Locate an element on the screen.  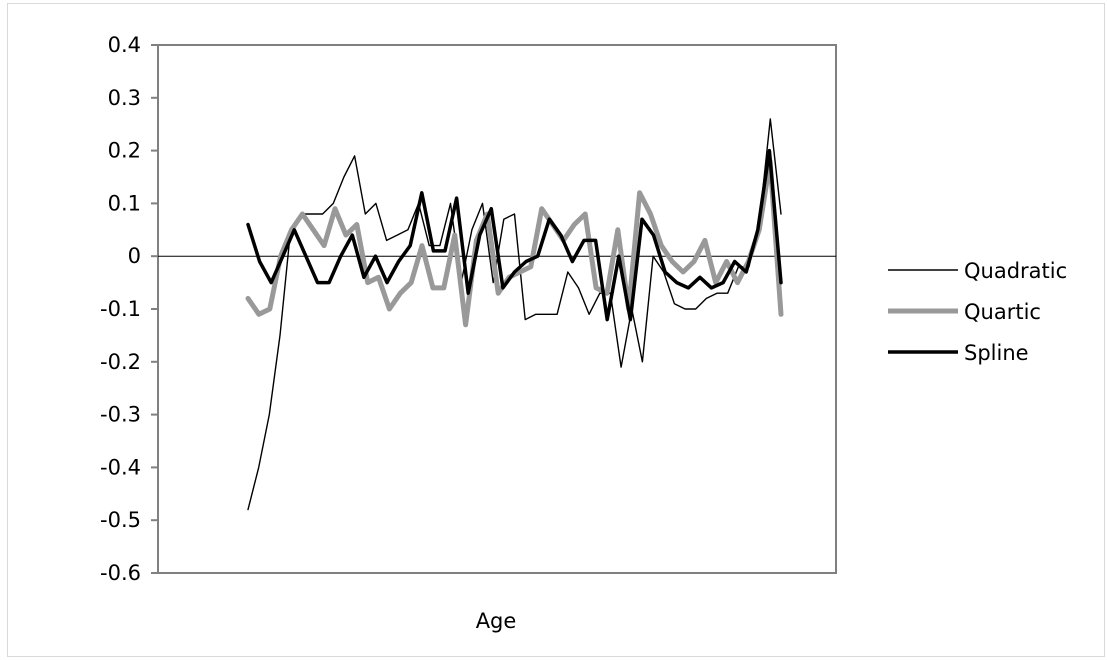
y-axis-ticks is located at coordinates (154, 309).